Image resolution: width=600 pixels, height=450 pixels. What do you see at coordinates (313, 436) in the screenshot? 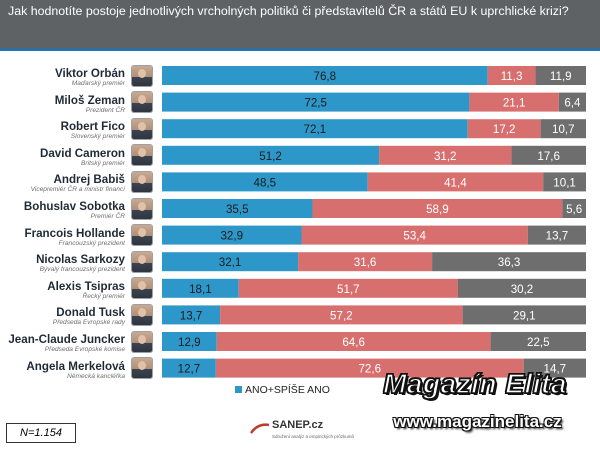
I see `sanep-tagline: Sdružení analýz a empirických průzkumů` at bounding box center [313, 436].